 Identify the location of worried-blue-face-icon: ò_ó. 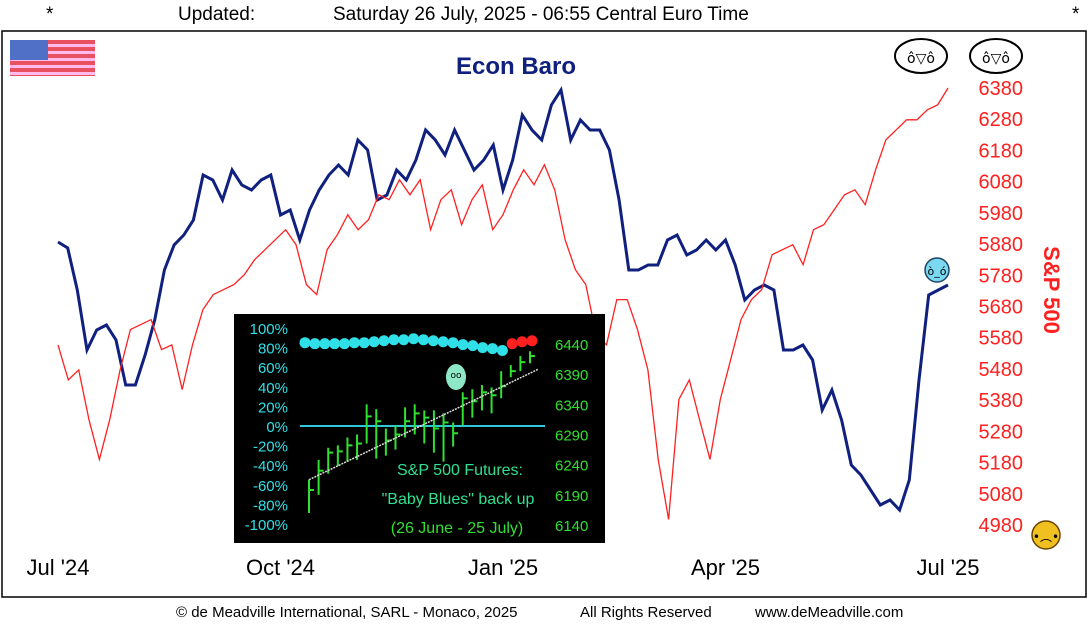
(937, 270).